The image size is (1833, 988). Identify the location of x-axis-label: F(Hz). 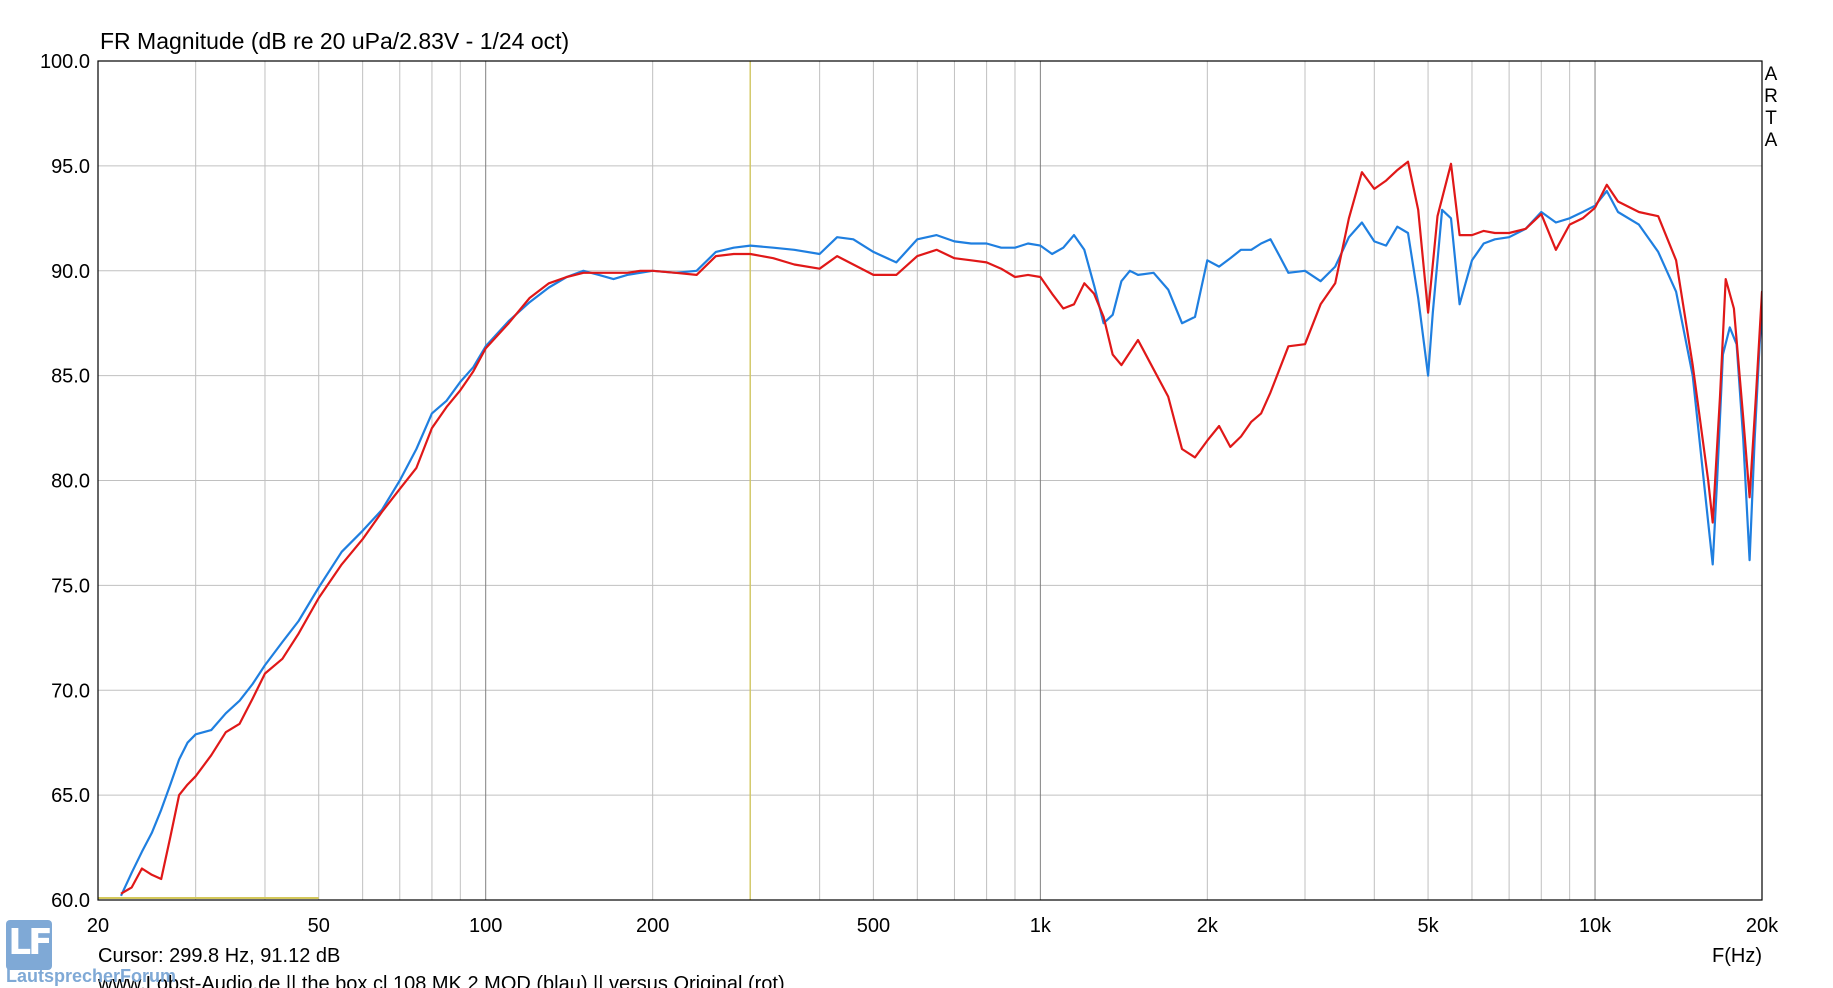
(1737, 956).